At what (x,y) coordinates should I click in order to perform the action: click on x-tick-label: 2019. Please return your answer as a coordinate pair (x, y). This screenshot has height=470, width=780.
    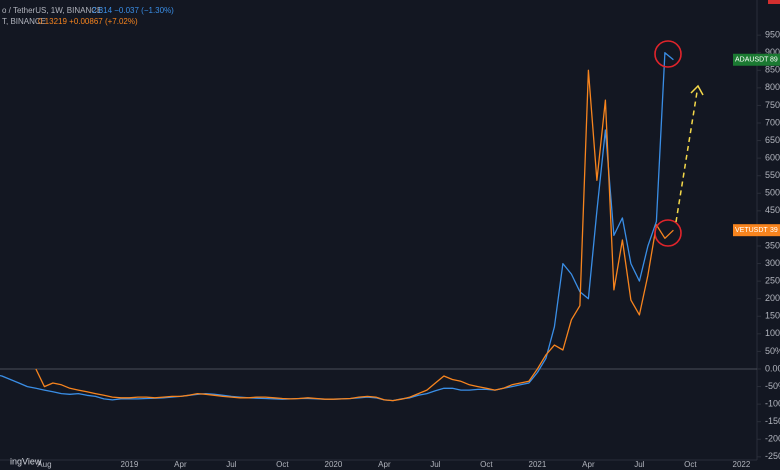
    Looking at the image, I should click on (130, 464).